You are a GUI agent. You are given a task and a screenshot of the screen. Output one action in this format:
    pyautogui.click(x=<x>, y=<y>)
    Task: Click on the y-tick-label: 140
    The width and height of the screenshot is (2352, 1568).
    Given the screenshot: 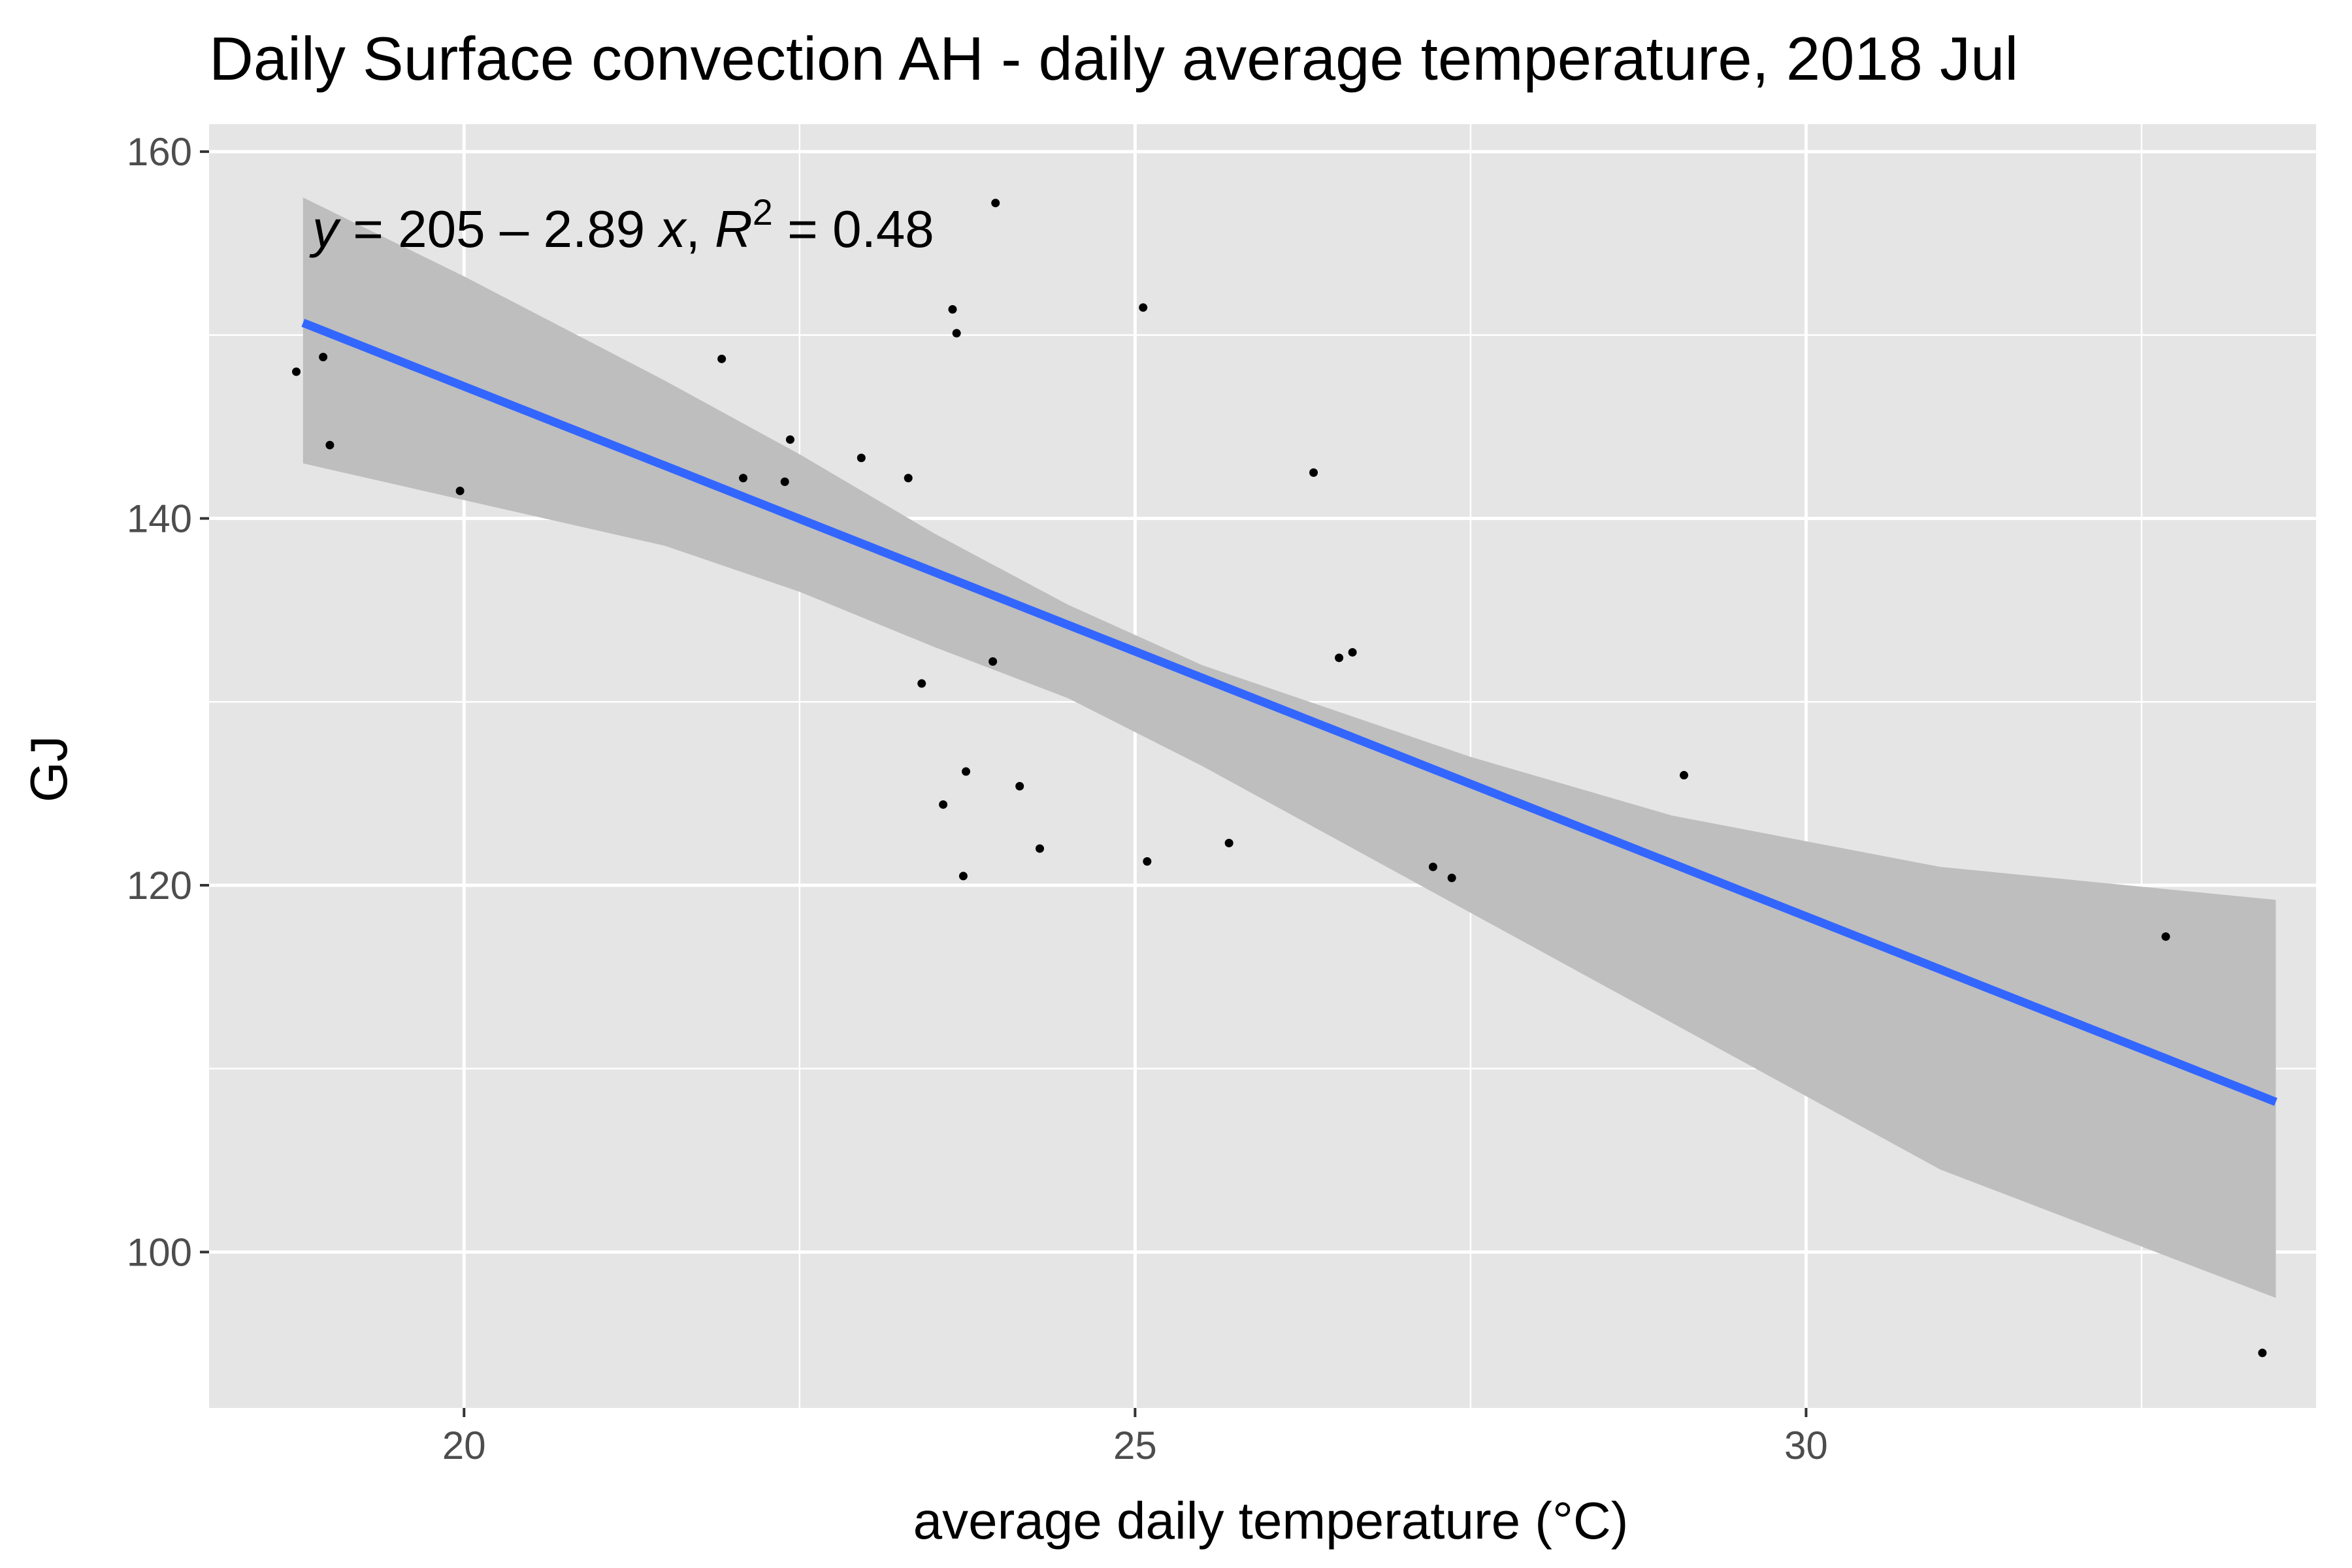 What is the action you would take?
    pyautogui.click(x=159, y=519)
    